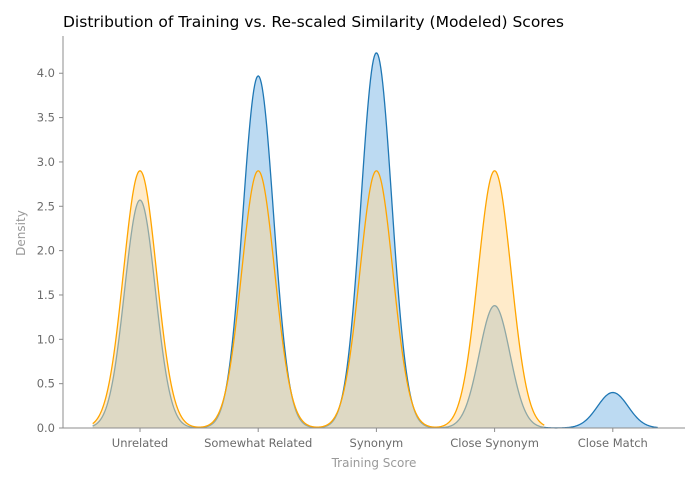  What do you see at coordinates (613, 443) in the screenshot?
I see `x-tick-label: Close Match` at bounding box center [613, 443].